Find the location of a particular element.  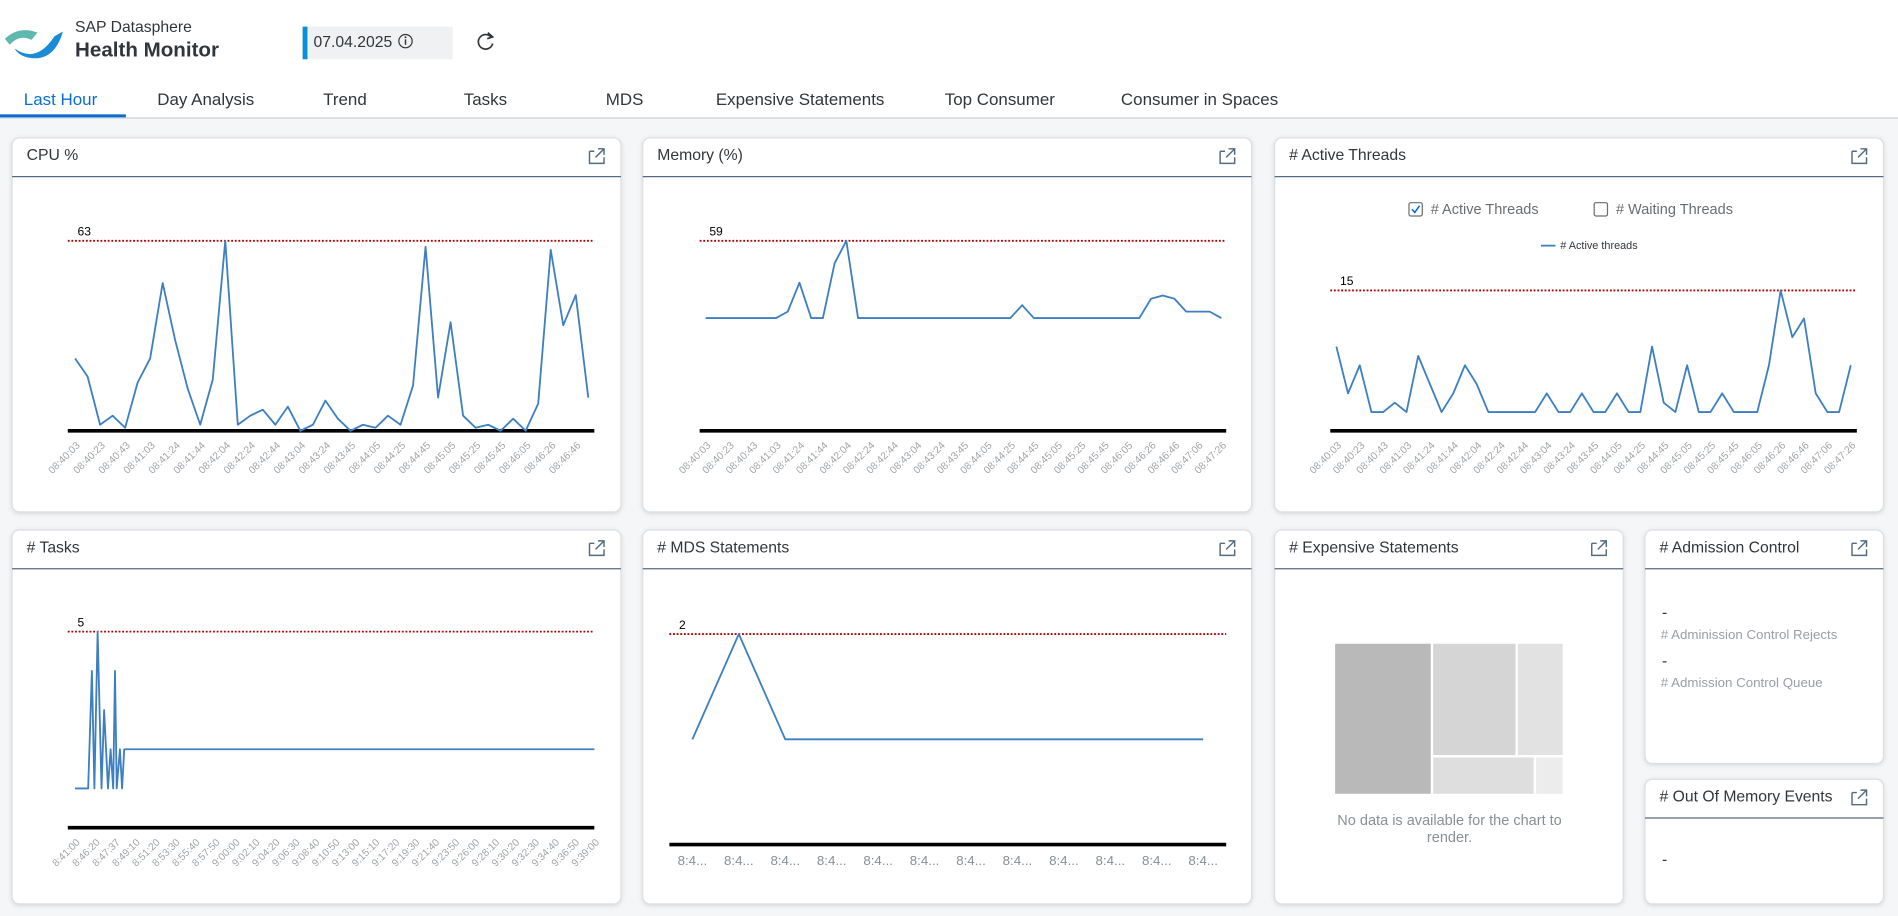

card-title: # Out Of Memory Events is located at coordinates (1746, 797).